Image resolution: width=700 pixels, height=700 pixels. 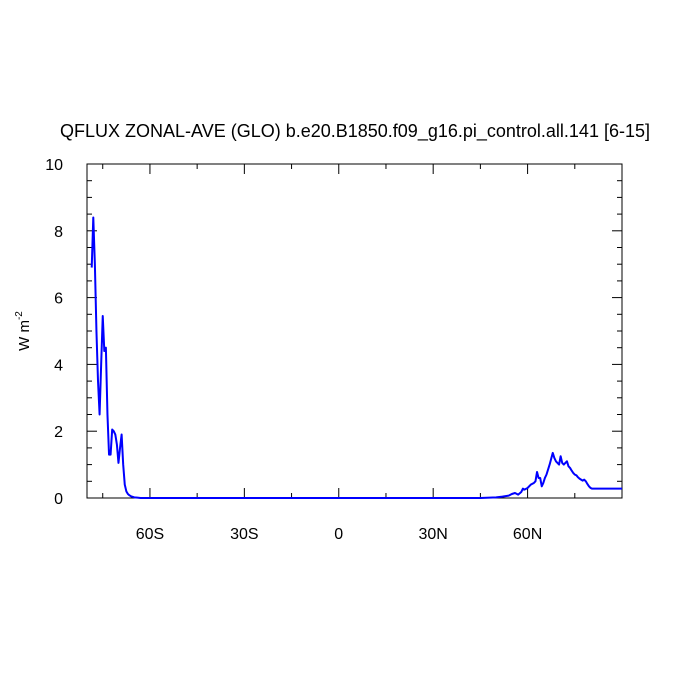 What do you see at coordinates (432, 534) in the screenshot?
I see `x-tick-label: 30N` at bounding box center [432, 534].